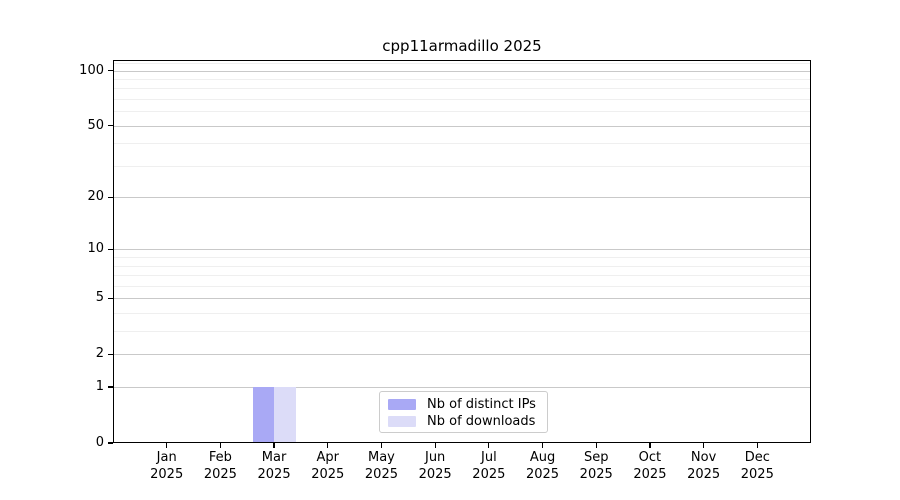 This screenshot has width=900, height=500. I want to click on x-tick-sep, so click(596, 445).